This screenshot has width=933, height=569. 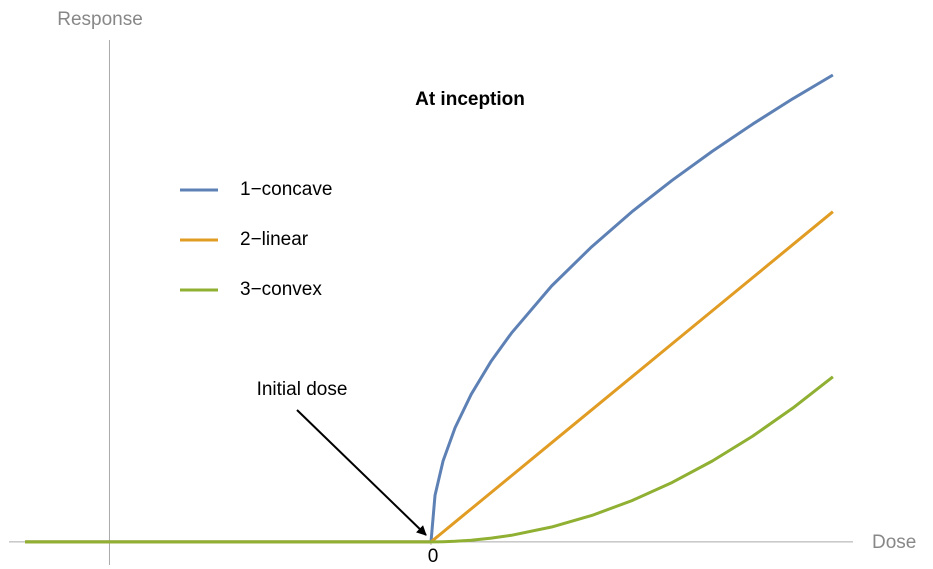 What do you see at coordinates (302, 389) in the screenshot?
I see `annotation: Initial dose` at bounding box center [302, 389].